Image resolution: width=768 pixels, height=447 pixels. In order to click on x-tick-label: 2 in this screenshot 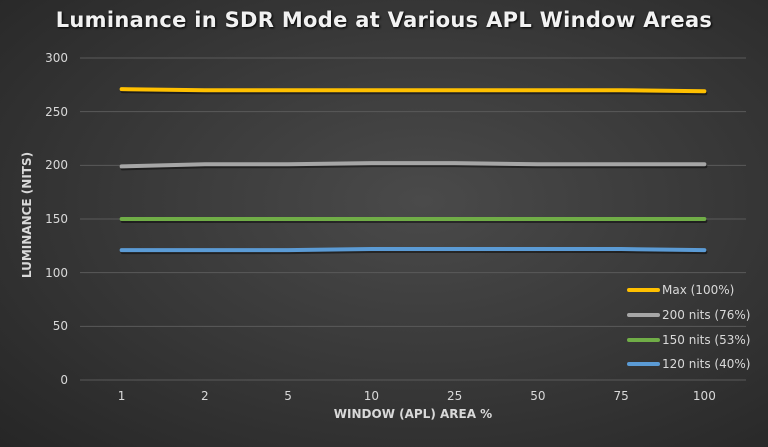, I will do `click(205, 396)`.